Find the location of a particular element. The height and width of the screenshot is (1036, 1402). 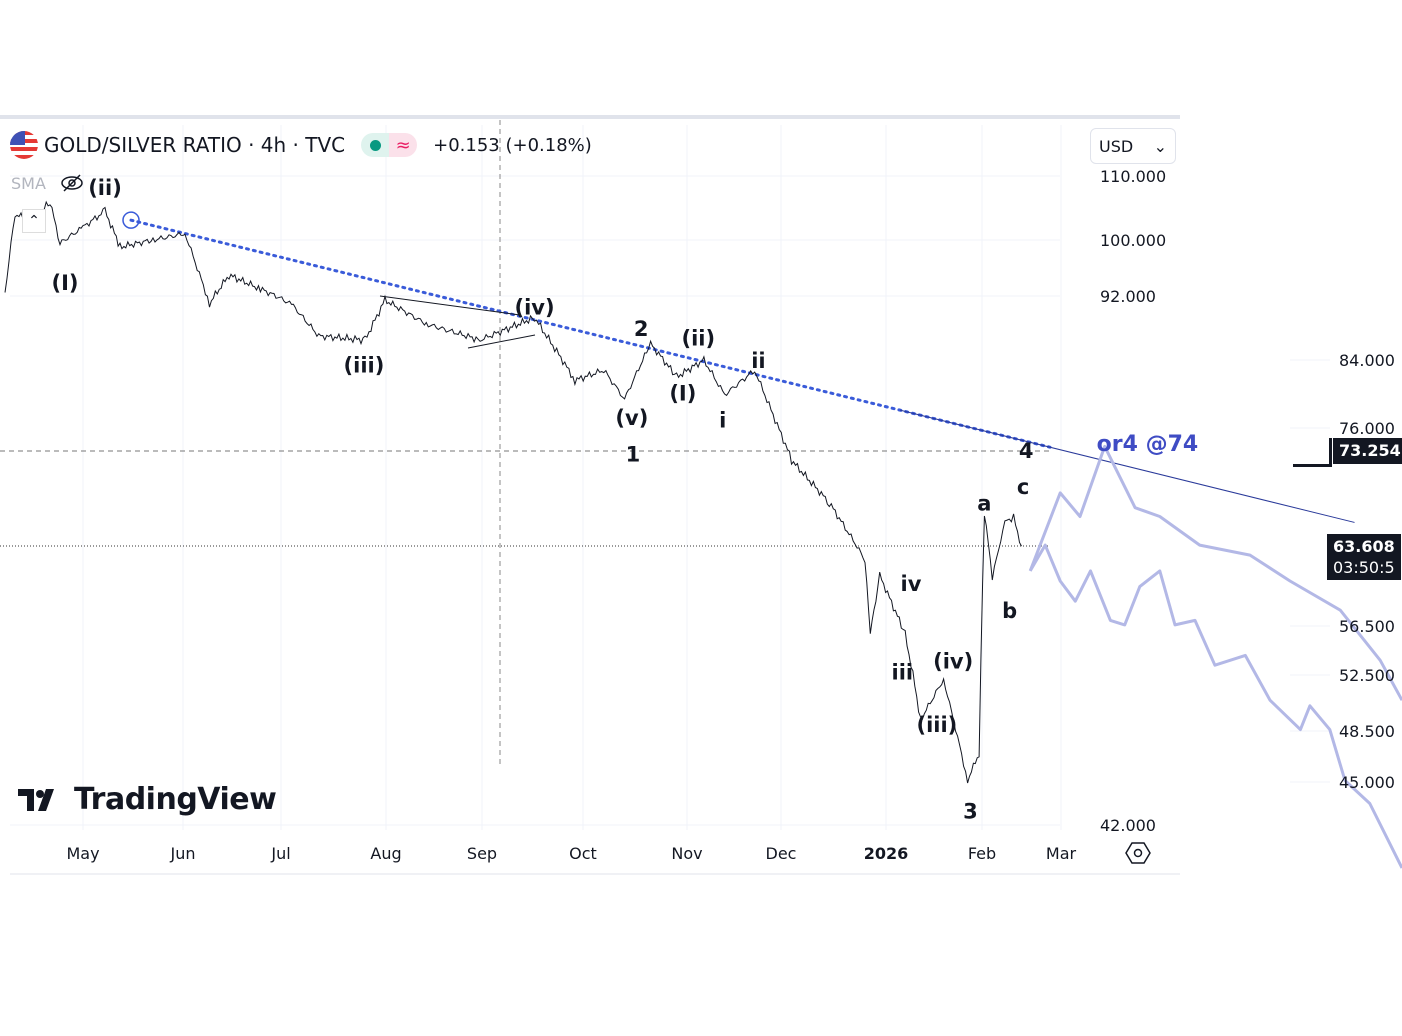

symbol-title: GOLD/SILVER RATIO · 4h · TVC is located at coordinates (195, 145).